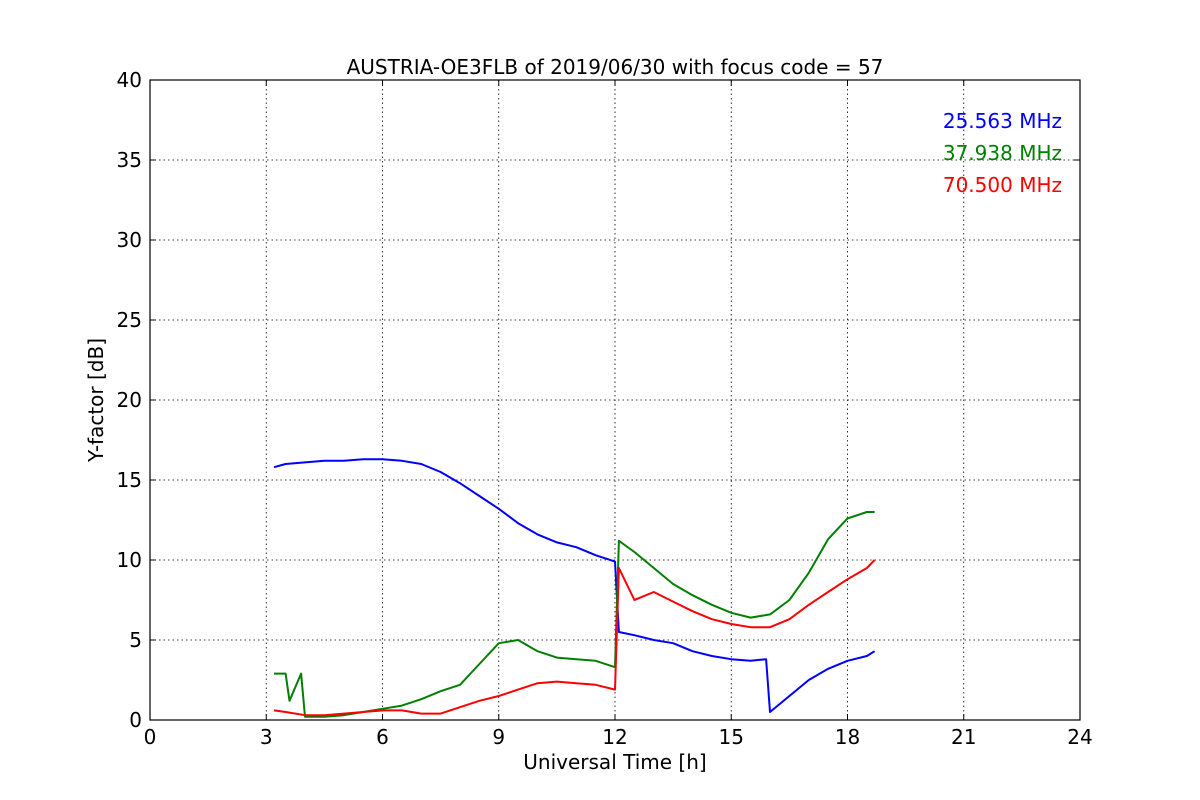 This screenshot has width=1200, height=800. Describe the element at coordinates (129, 80) in the screenshot. I see `y-tick-label: 40` at that location.